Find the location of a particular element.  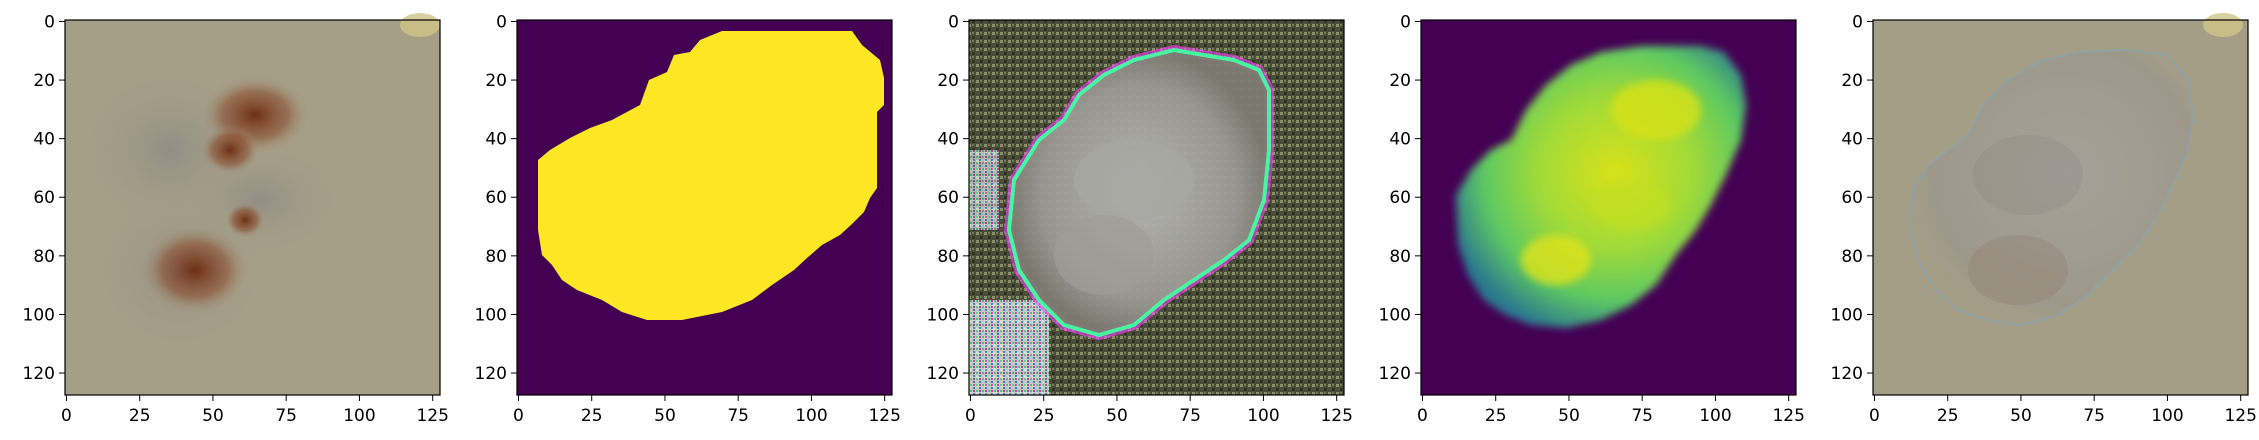

panel-1-frame is located at coordinates (252, 207).